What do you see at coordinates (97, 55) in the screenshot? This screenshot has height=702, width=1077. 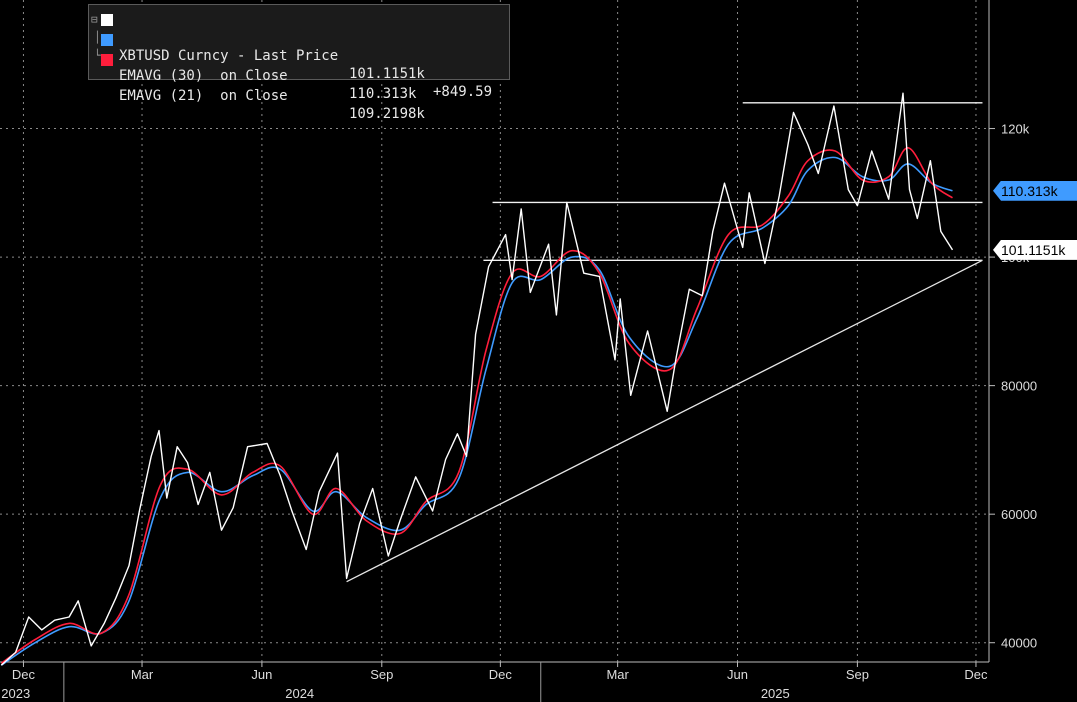 I see `legend-tree-connector-icon: └` at bounding box center [97, 55].